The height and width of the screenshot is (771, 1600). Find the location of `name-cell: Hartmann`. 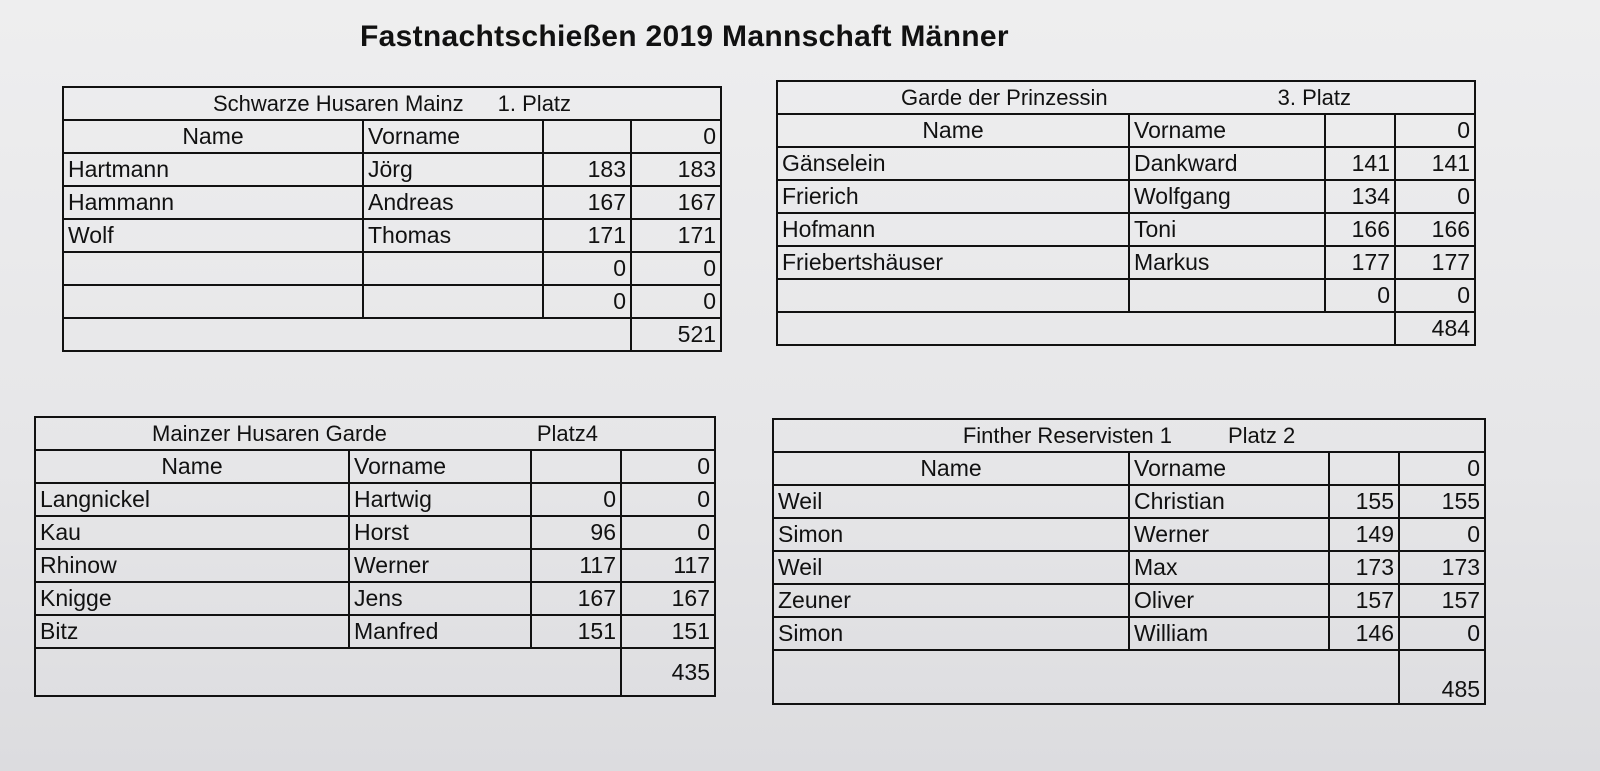

name-cell: Hartmann is located at coordinates (213, 169).